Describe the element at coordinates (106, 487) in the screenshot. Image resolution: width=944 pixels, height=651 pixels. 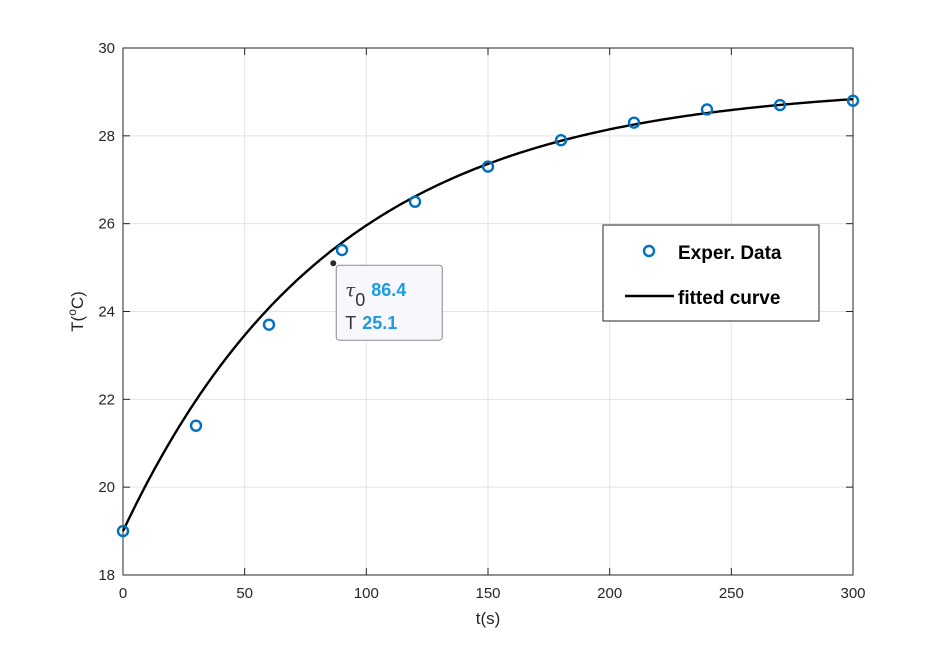
I see `y-tick-label: 20` at that location.